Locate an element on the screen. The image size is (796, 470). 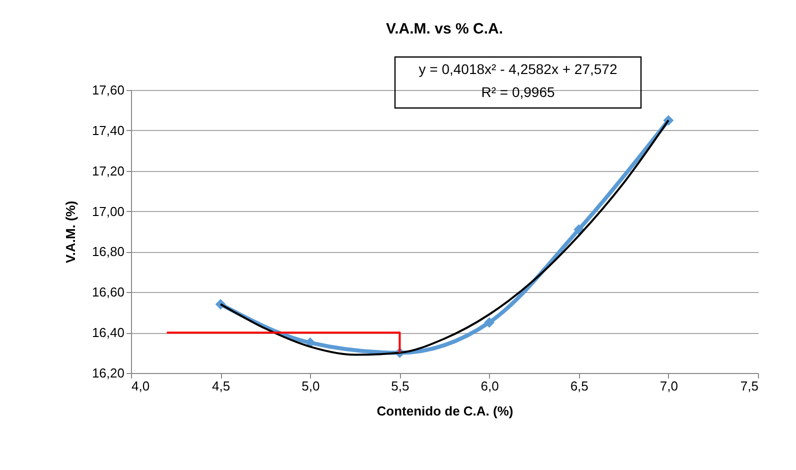
y-tick-label: 17,00 is located at coordinates (108, 211).